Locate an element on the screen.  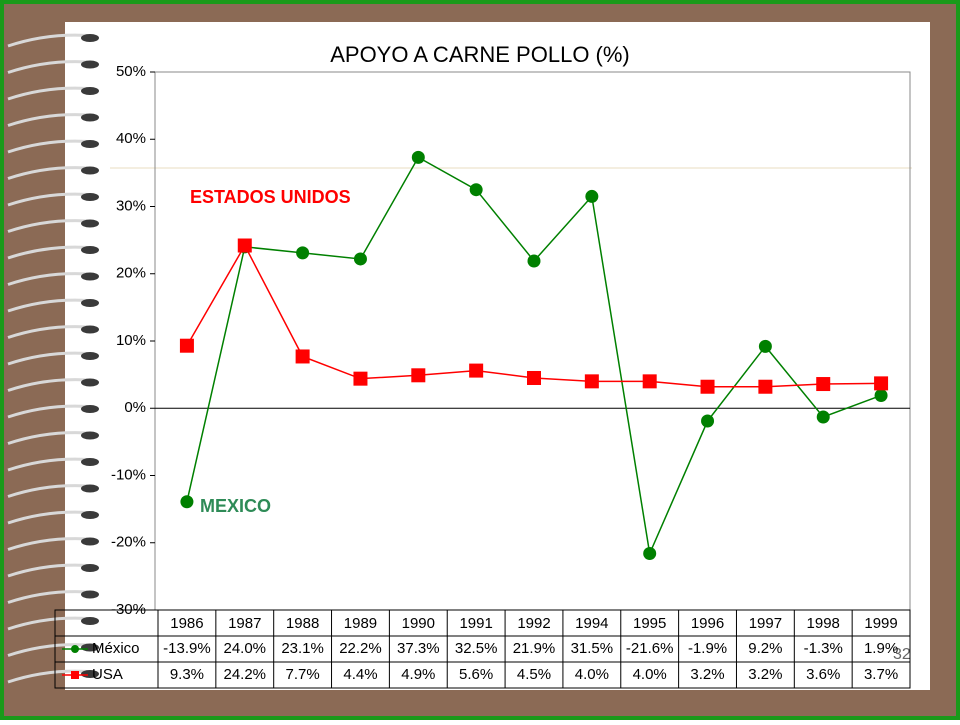
y-tick-label: -10% is located at coordinates (128, 474).